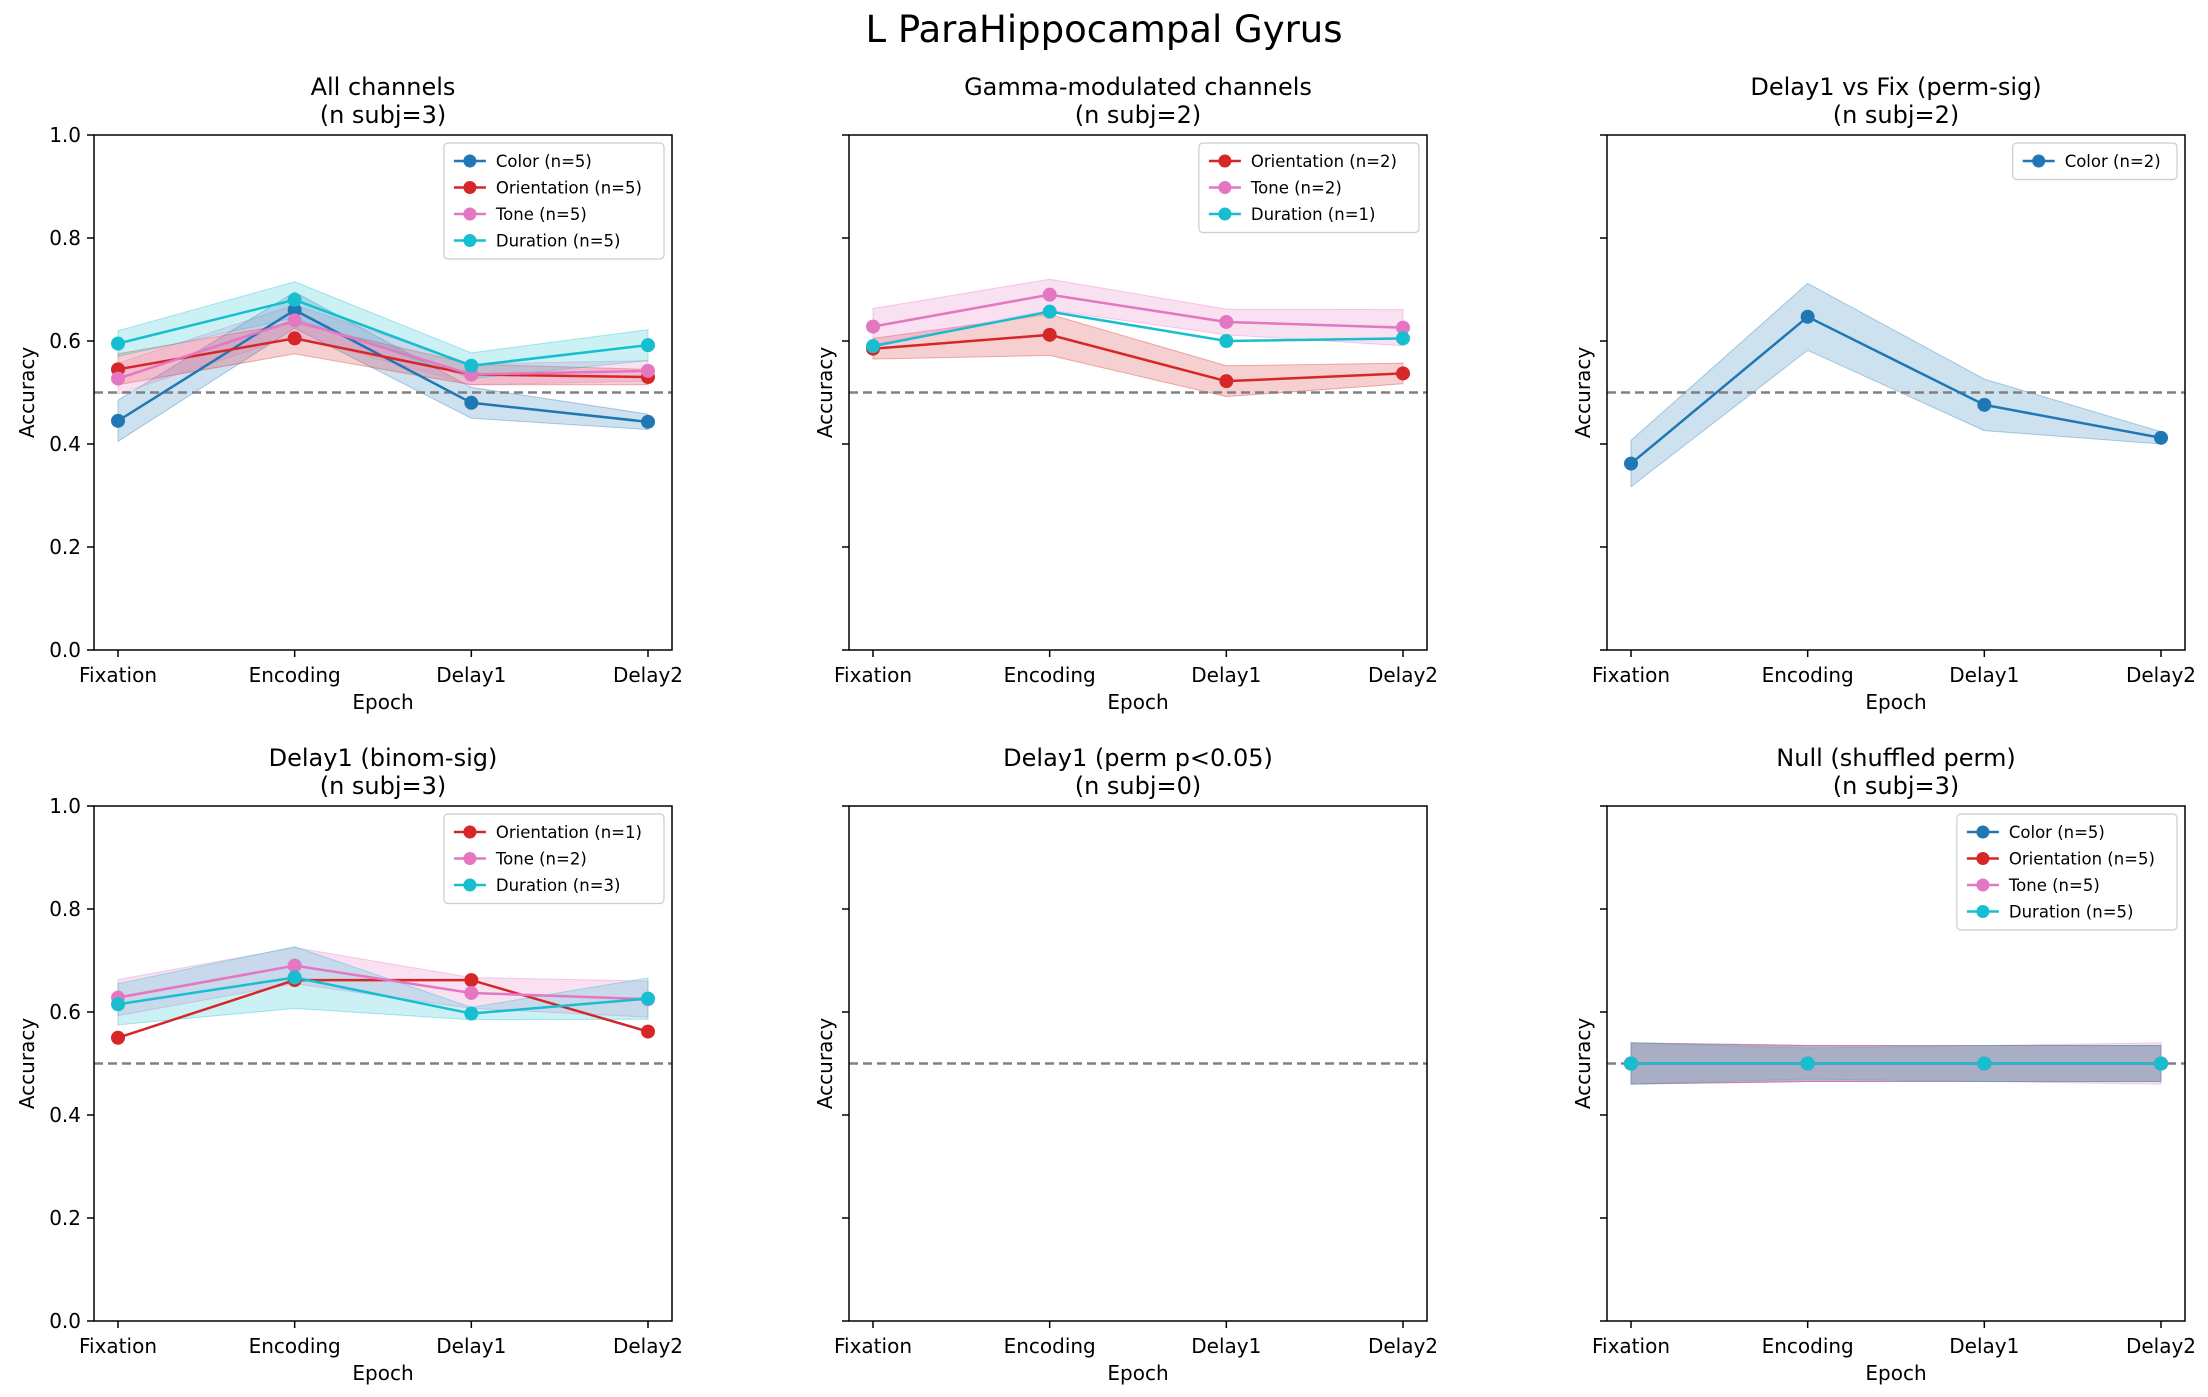 This screenshot has height=1397, width=2208. I want to click on error-band-duration, so click(383, 330).